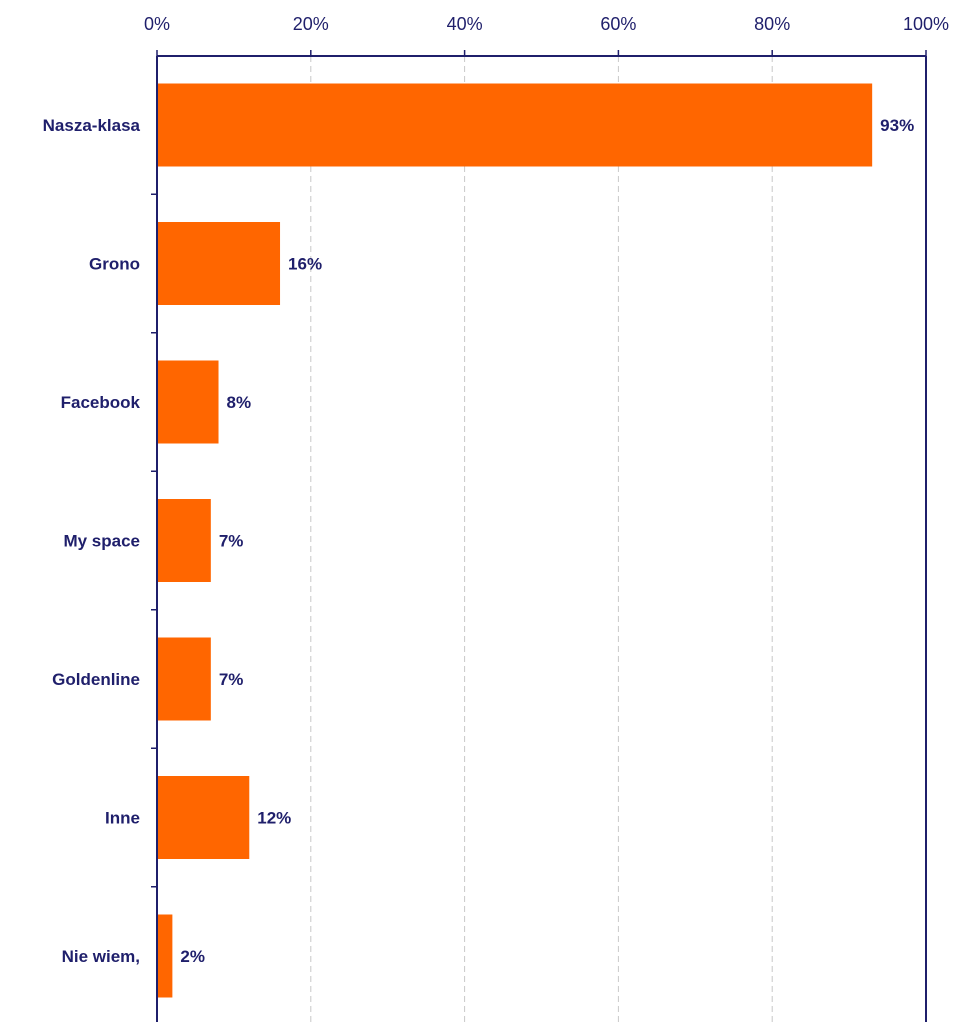  Describe the element at coordinates (305, 264) in the screenshot. I see `value-label: 16%` at that location.